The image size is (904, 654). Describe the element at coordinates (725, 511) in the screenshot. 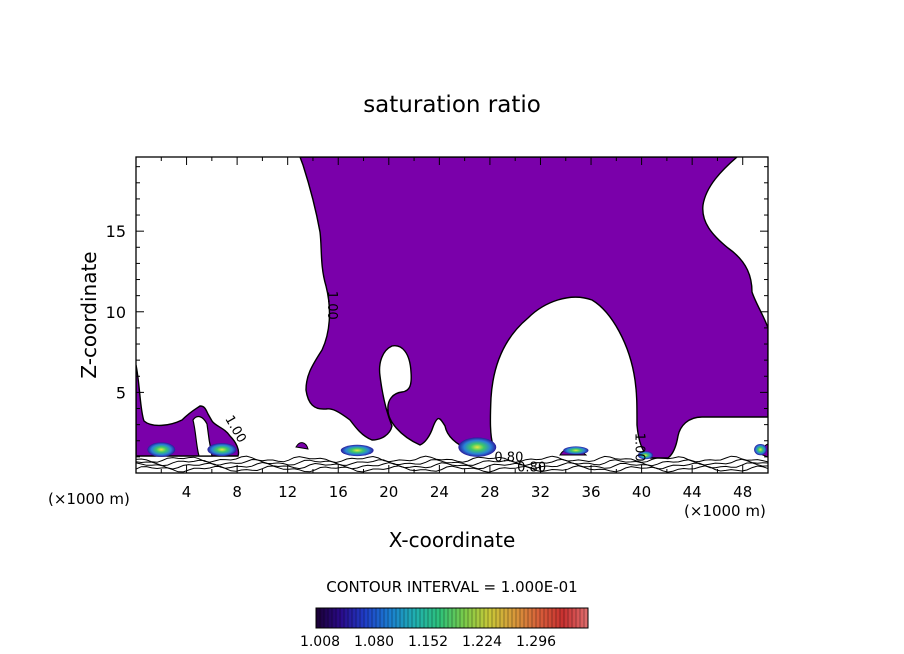

I see `x-units-label-right: (×1000 m)` at that location.